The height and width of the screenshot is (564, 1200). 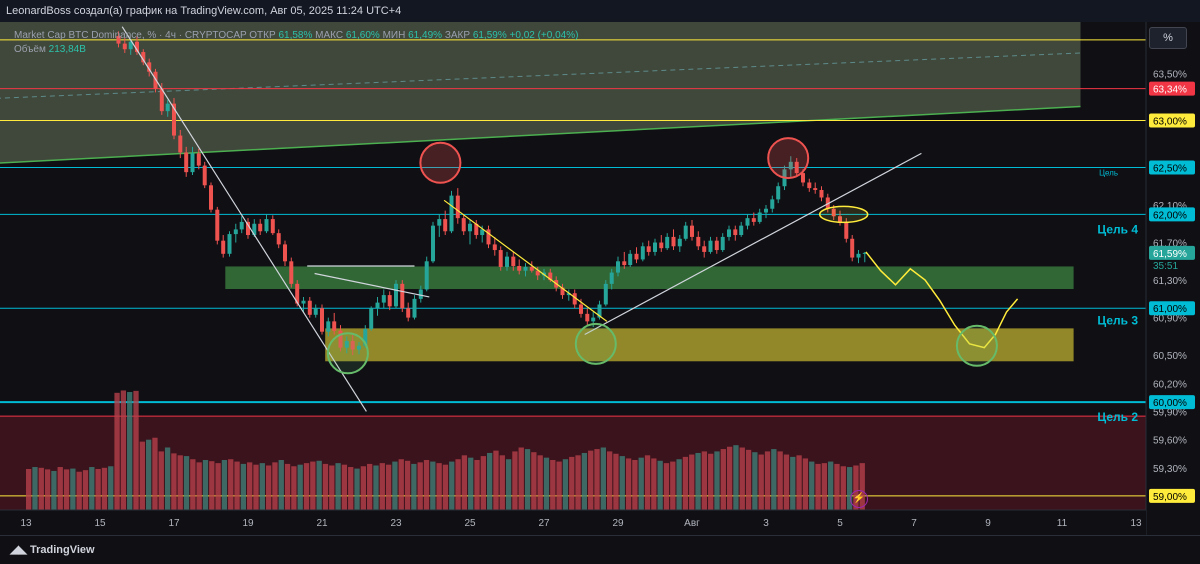 I want to click on lightning-icon: ⚡, so click(x=859, y=499).